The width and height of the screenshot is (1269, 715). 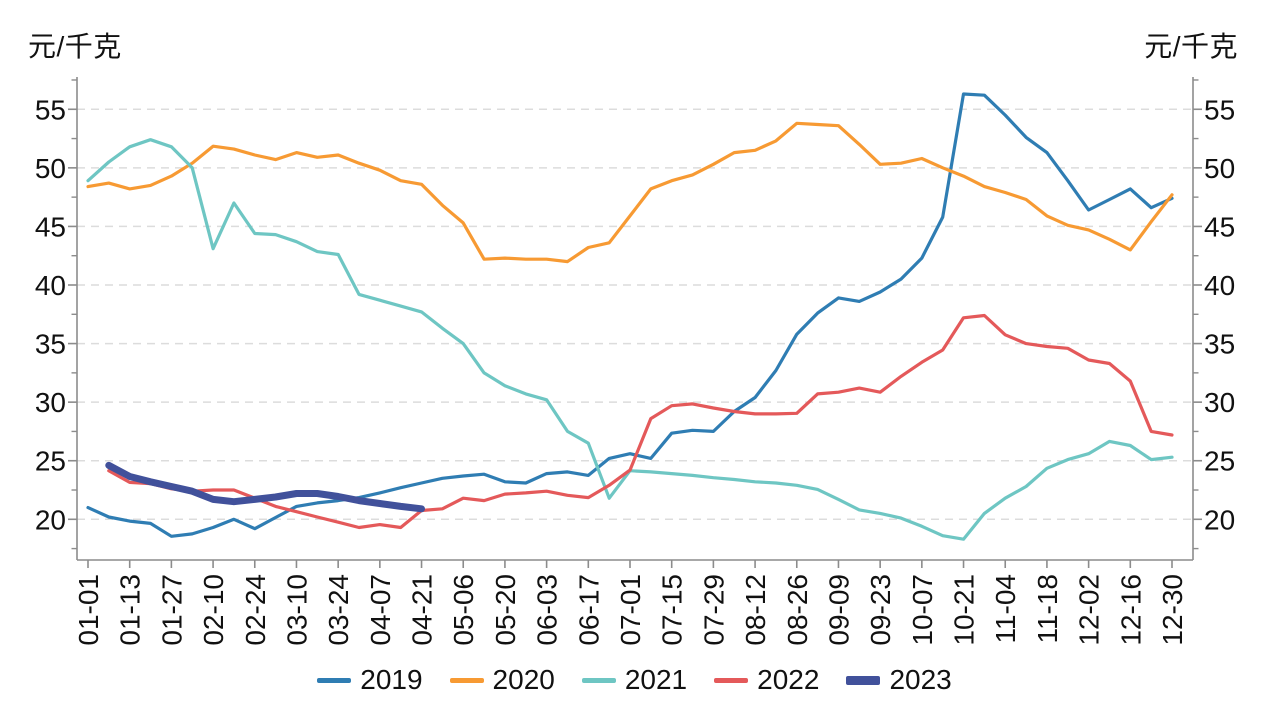 What do you see at coordinates (422, 610) in the screenshot?
I see `x-tick-label: 04-21` at bounding box center [422, 610].